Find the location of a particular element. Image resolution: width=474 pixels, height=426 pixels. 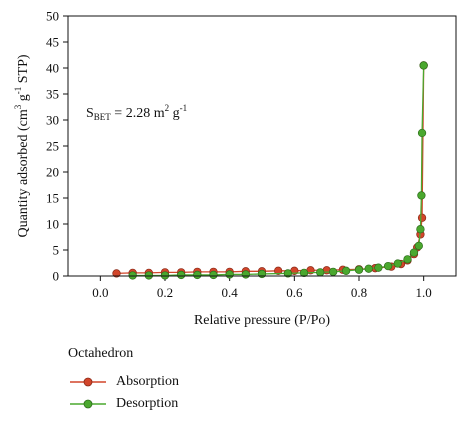

legend: Octahedron Absorption Desorption is located at coordinates (123, 380).